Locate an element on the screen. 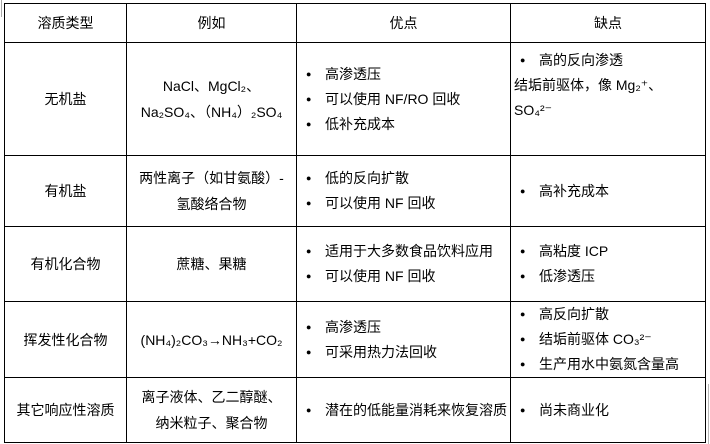 The image size is (710, 444). cons-item-text: 低渗透压 is located at coordinates (567, 276).